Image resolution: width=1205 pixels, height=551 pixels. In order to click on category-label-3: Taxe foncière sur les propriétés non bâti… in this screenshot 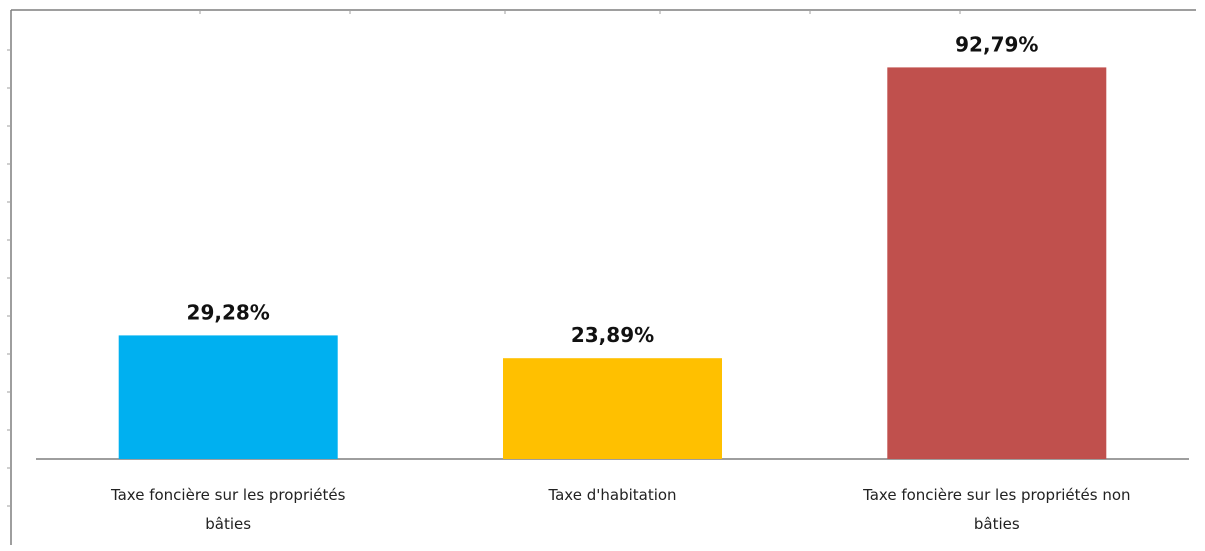, I will do `click(996, 509)`.